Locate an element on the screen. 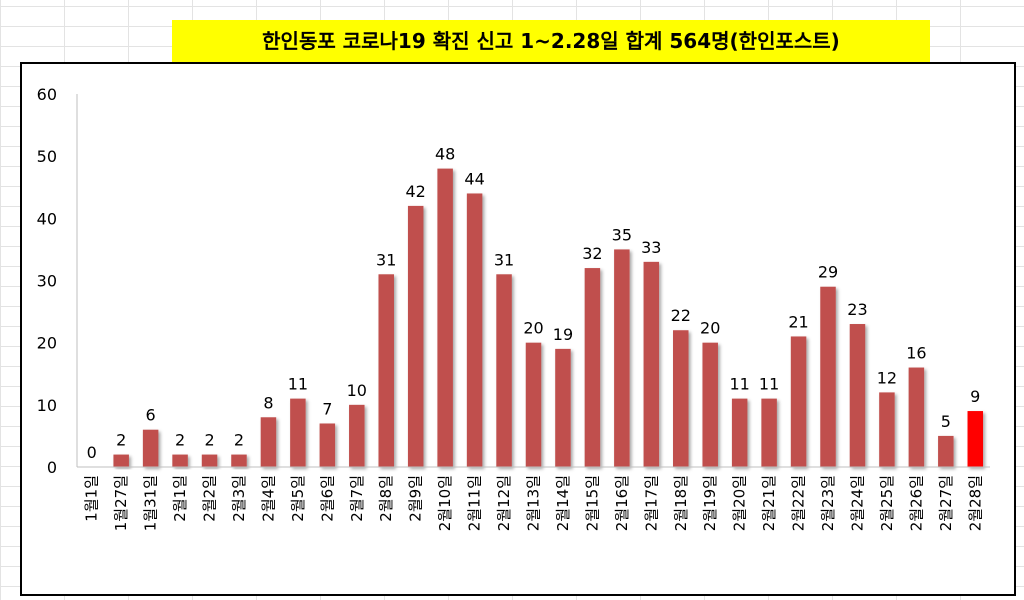  x-tick-label: 2월8일 is located at coordinates (386, 498).